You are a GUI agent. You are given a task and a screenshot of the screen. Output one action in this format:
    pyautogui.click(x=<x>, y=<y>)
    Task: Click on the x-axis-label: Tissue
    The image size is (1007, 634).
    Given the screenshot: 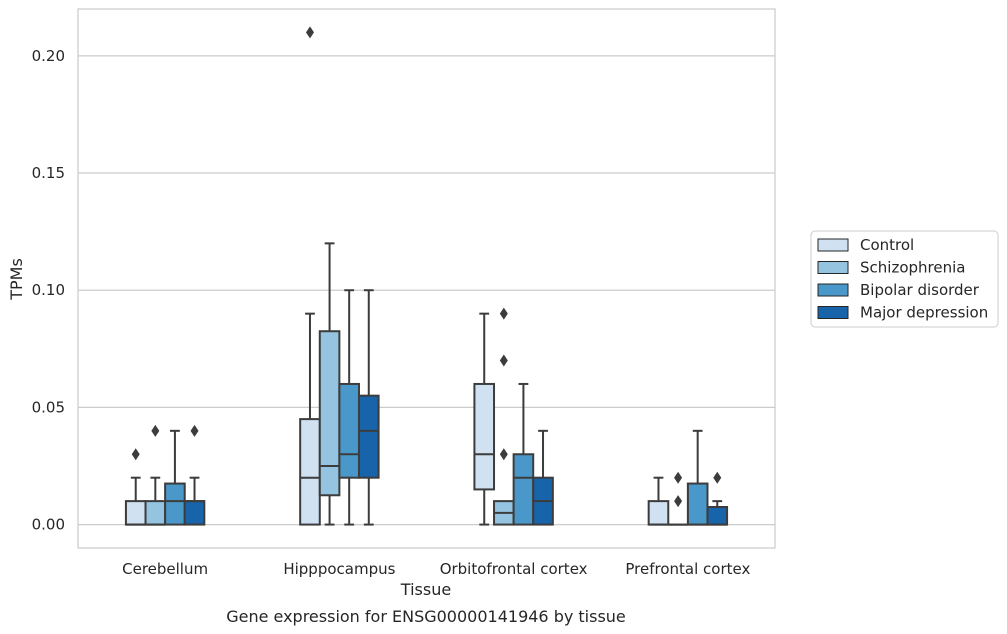 What is the action you would take?
    pyautogui.click(x=425, y=589)
    